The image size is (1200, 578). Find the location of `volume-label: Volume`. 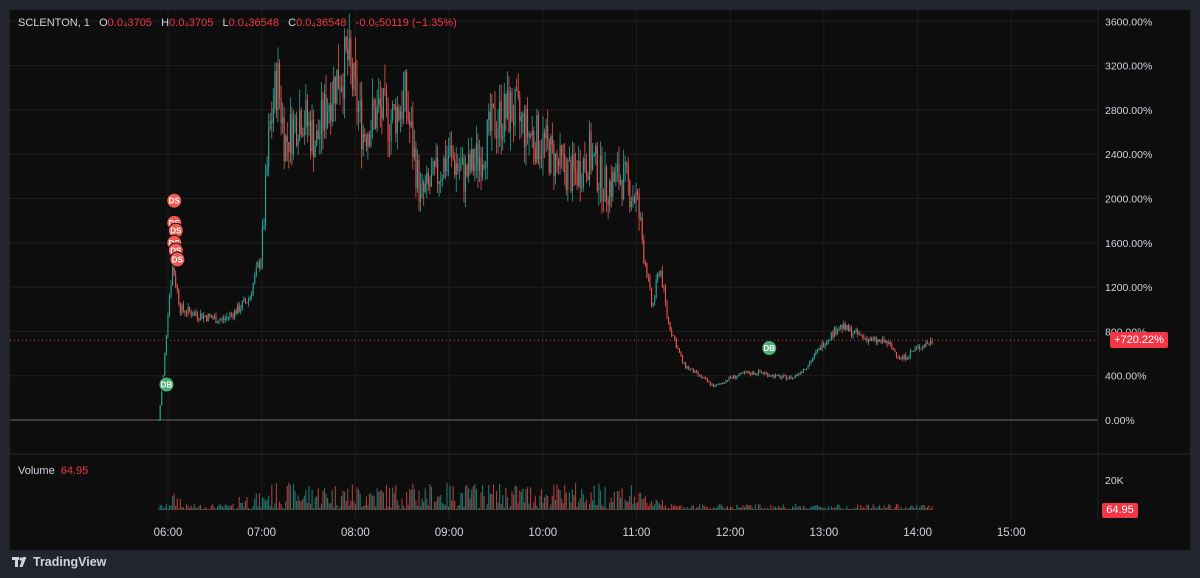

volume-label: Volume is located at coordinates (36, 471).